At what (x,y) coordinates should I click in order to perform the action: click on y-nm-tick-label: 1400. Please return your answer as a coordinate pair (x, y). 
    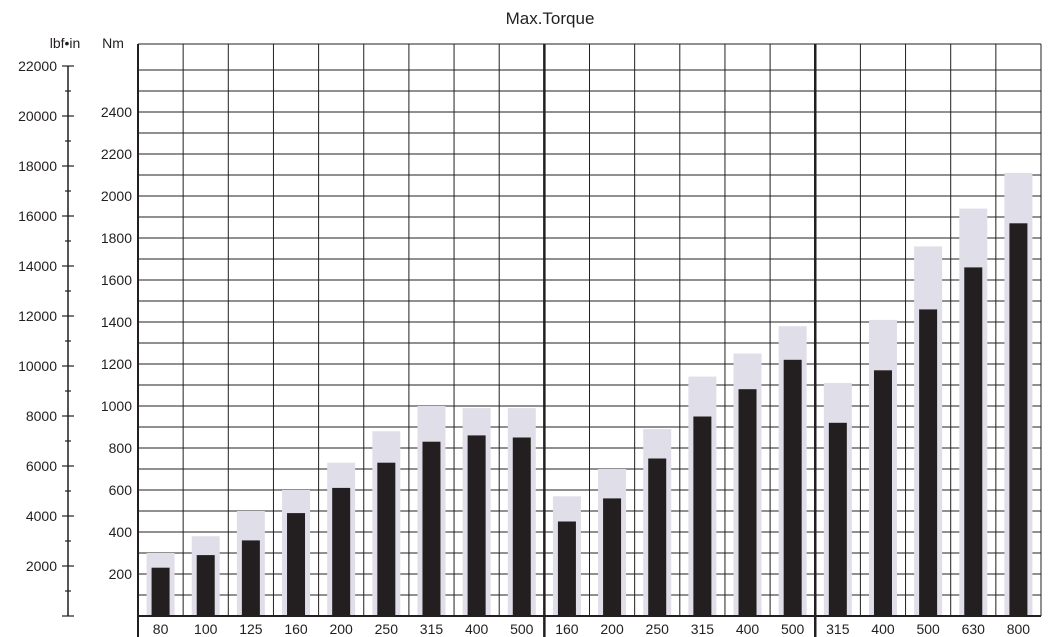
    Looking at the image, I should click on (116, 322).